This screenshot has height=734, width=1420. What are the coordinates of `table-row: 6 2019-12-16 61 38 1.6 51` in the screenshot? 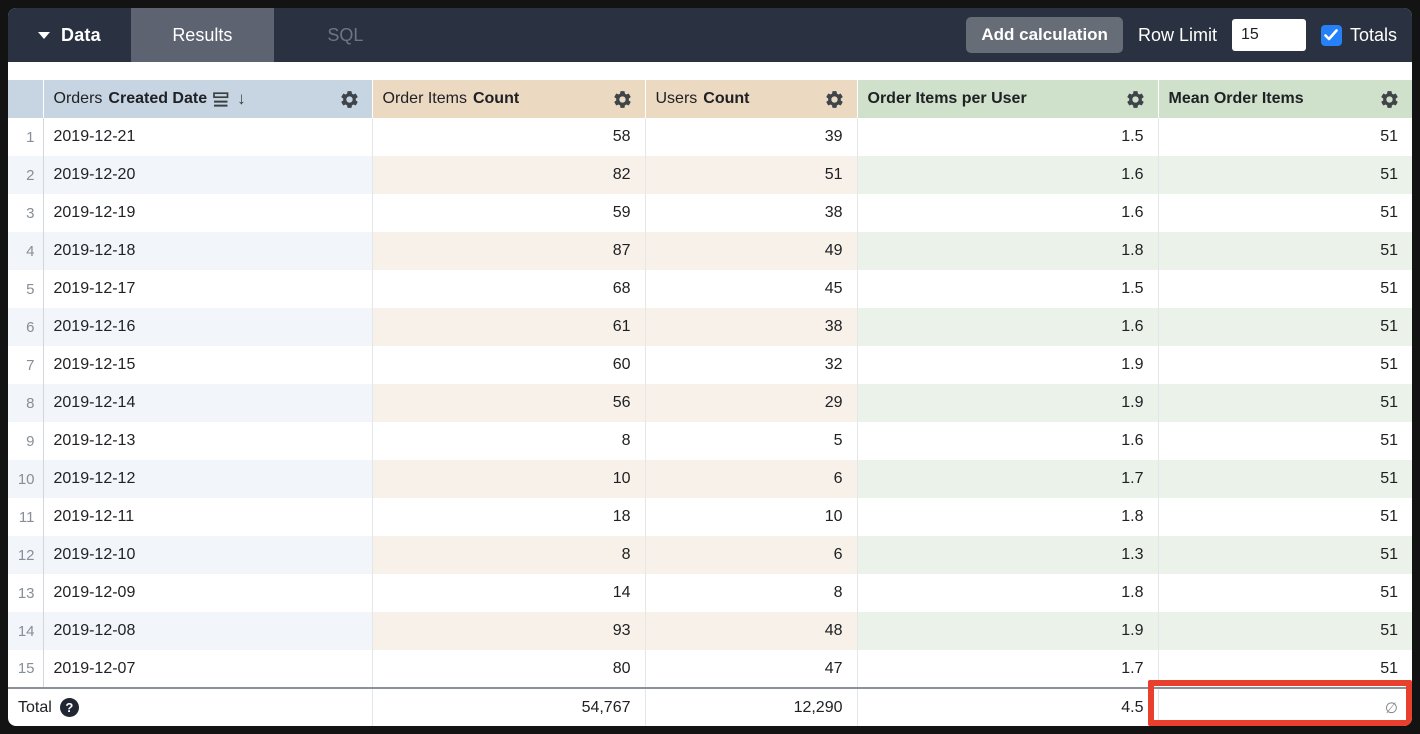 It's located at (710, 327).